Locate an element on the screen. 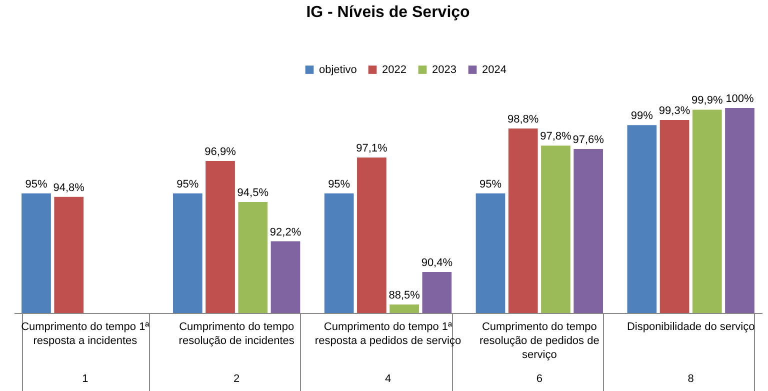  text: 4 is located at coordinates (388, 379).